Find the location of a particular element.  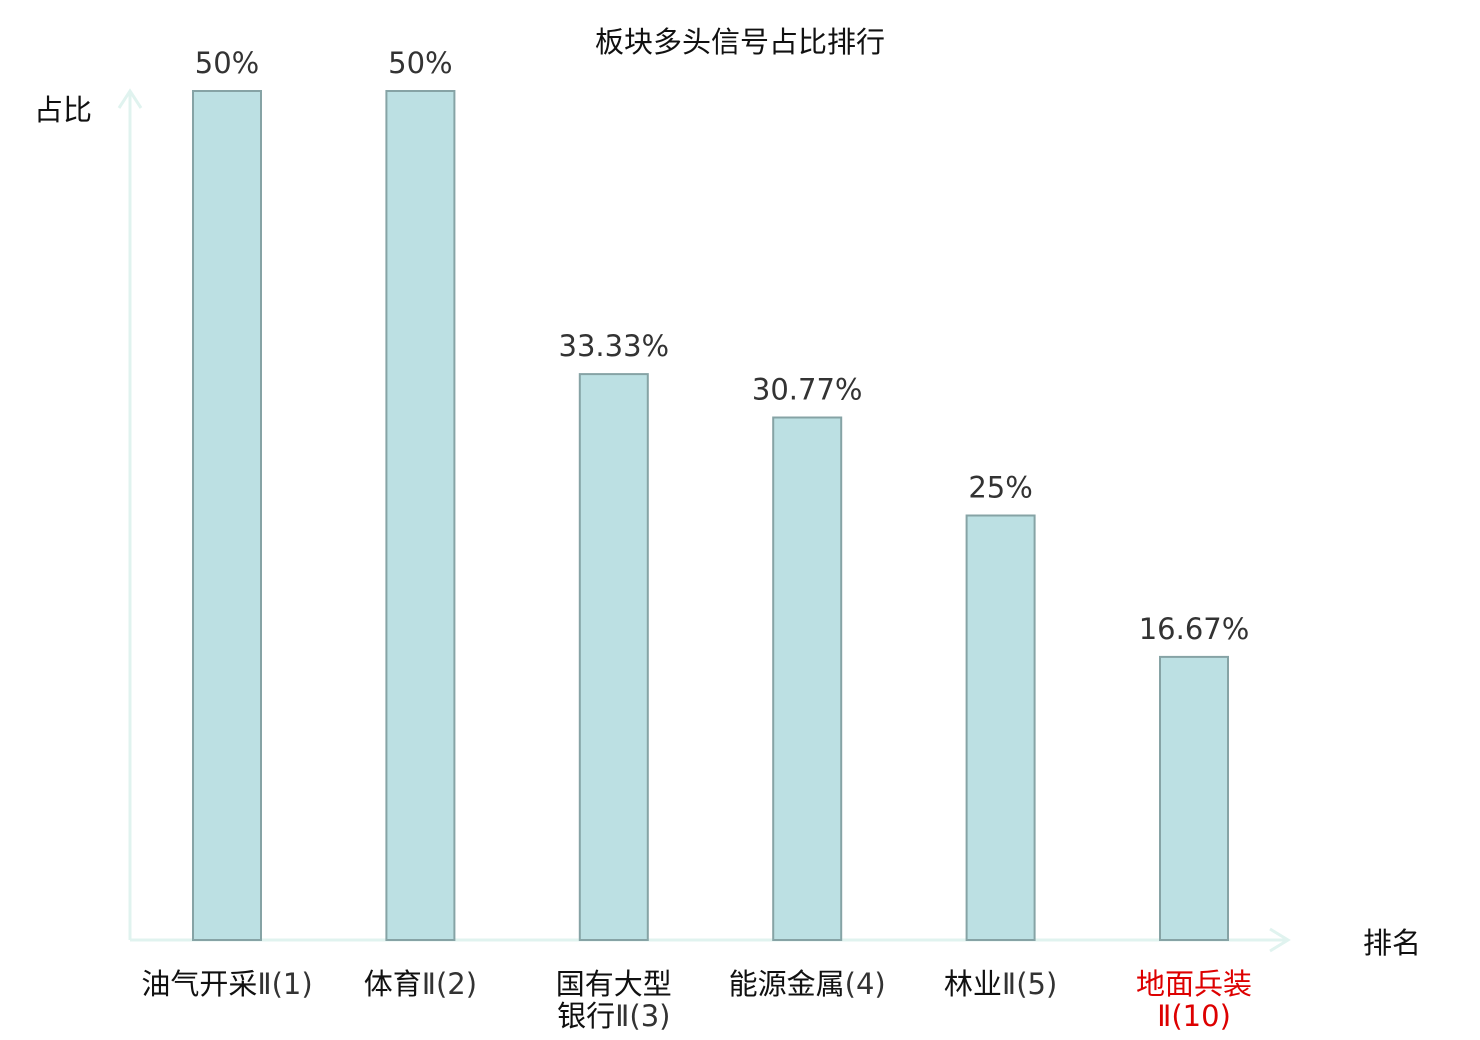

category-rank-6: Ⅱ(10) is located at coordinates (1194, 1016).